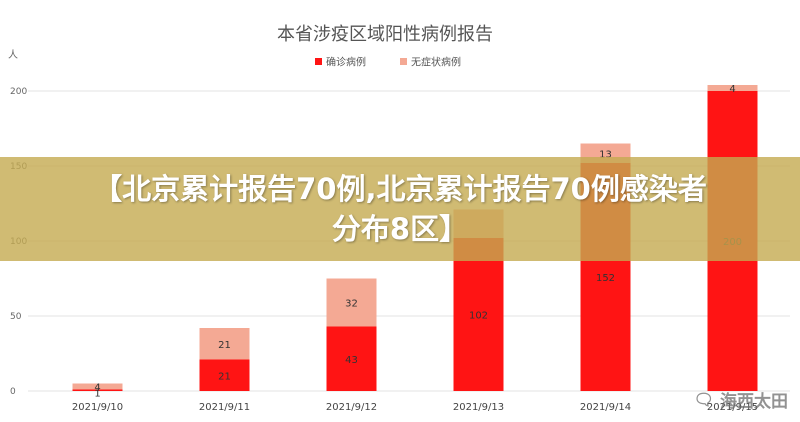 This screenshot has width=800, height=422. I want to click on data-label-0-0: 1, so click(97, 394).